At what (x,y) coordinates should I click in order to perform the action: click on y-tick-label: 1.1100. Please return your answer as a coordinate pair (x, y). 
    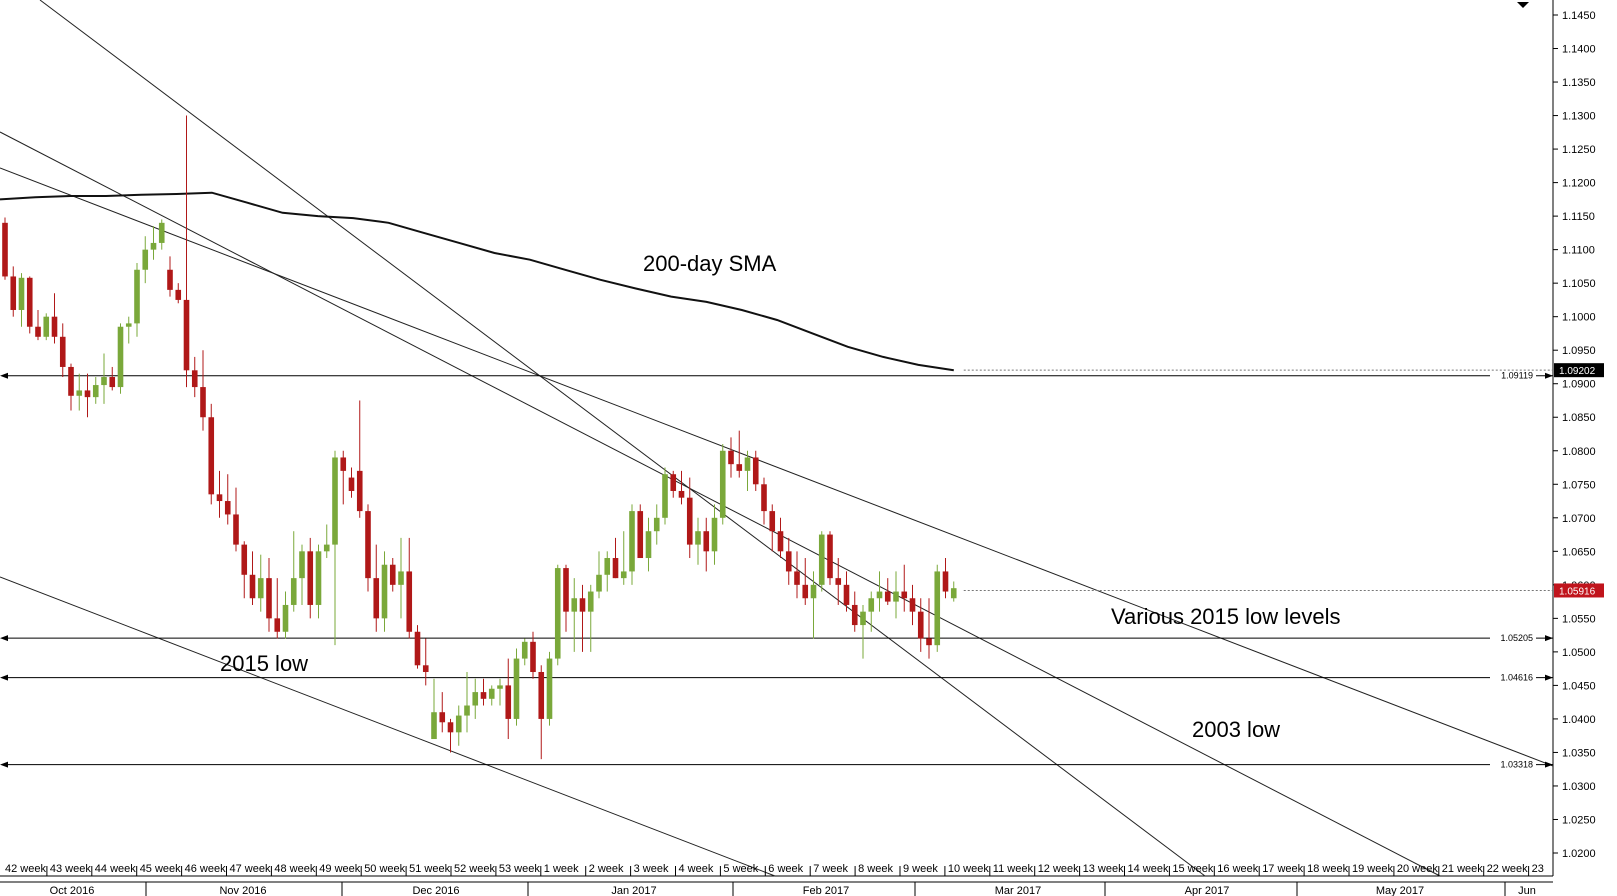
    Looking at the image, I should click on (1578, 251).